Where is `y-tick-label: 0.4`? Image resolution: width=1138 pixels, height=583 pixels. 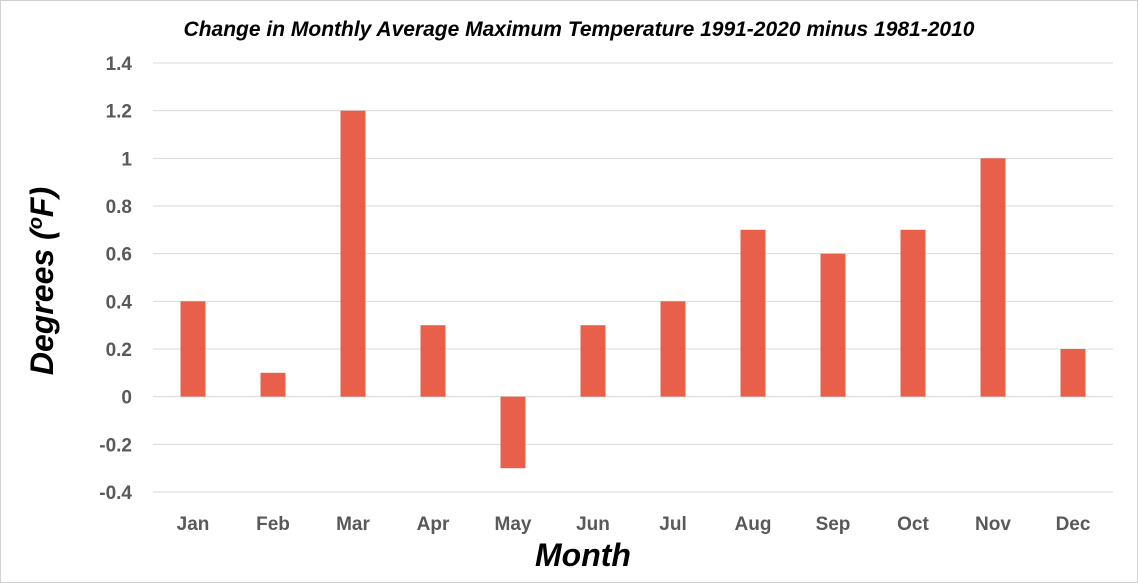
y-tick-label: 0.4 is located at coordinates (119, 302).